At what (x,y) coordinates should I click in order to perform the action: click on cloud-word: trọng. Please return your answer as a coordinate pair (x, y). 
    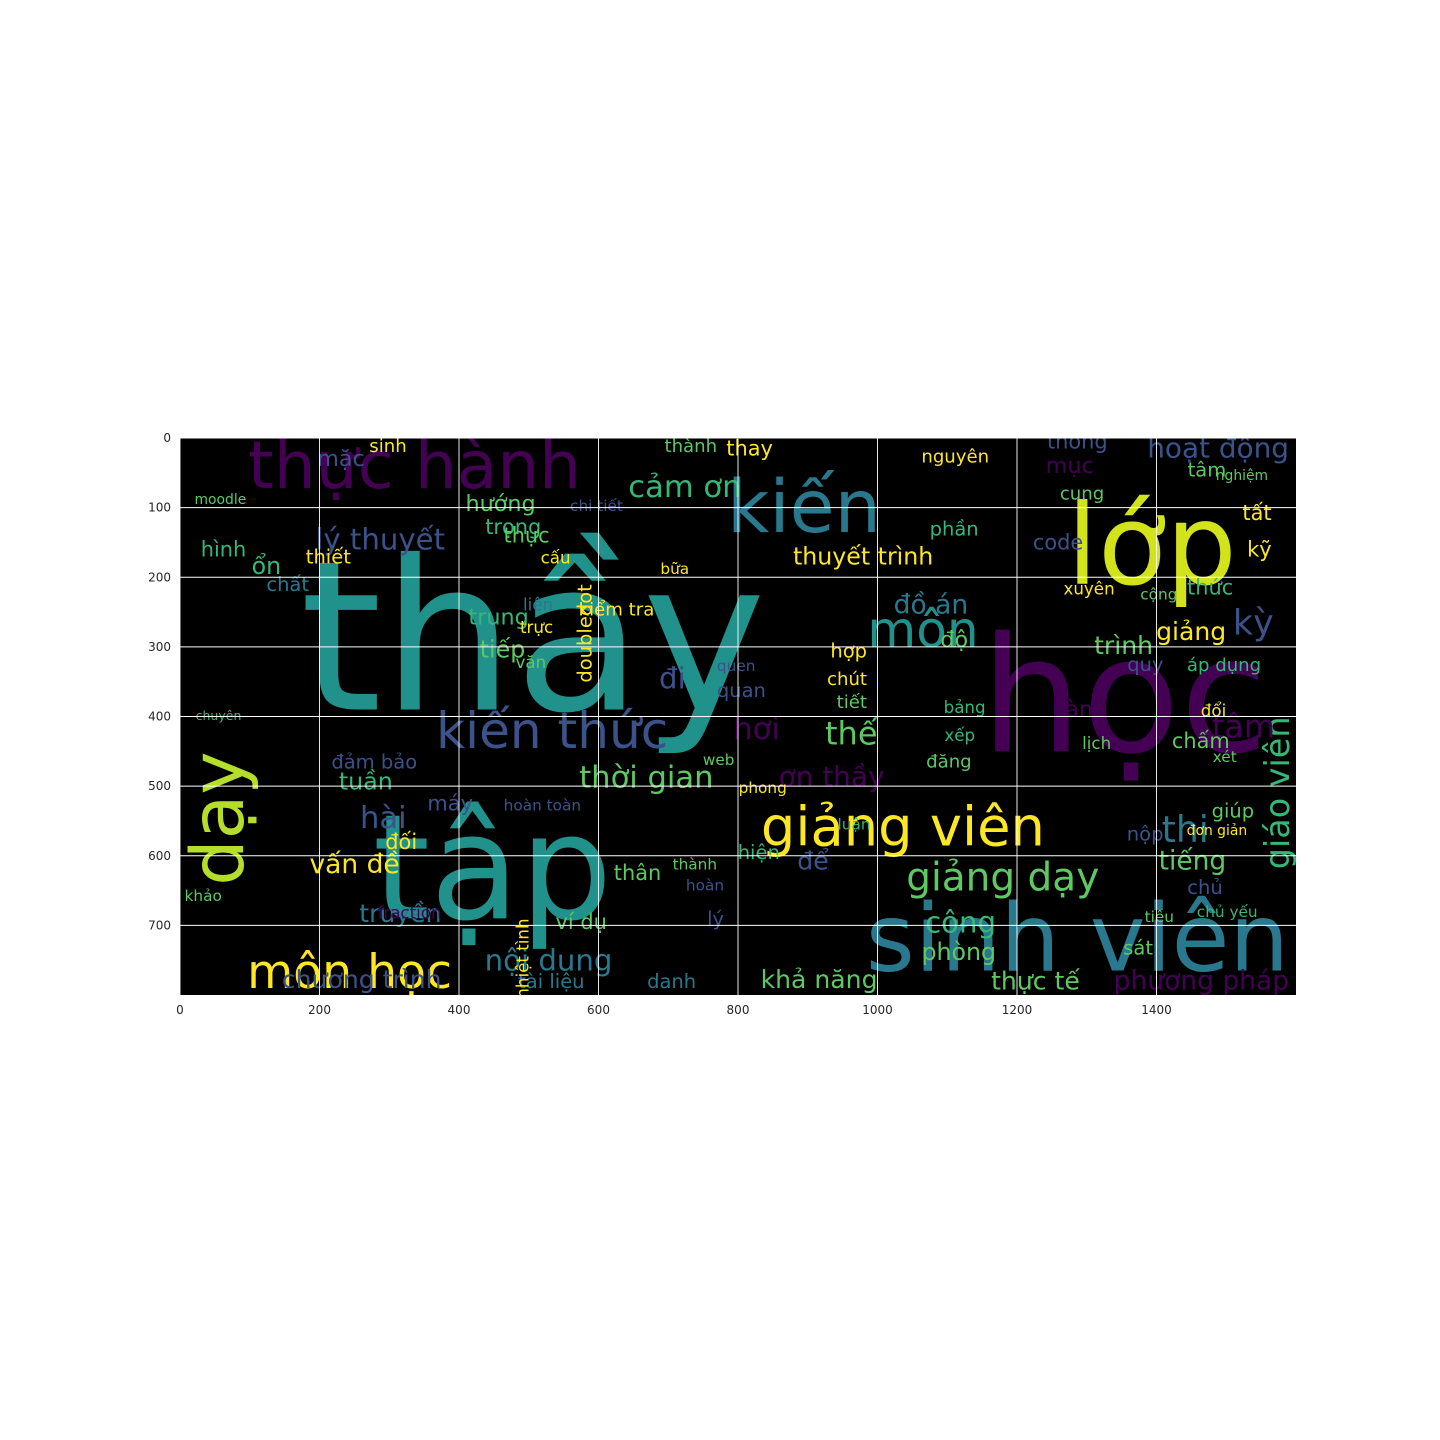
    Looking at the image, I should click on (513, 527).